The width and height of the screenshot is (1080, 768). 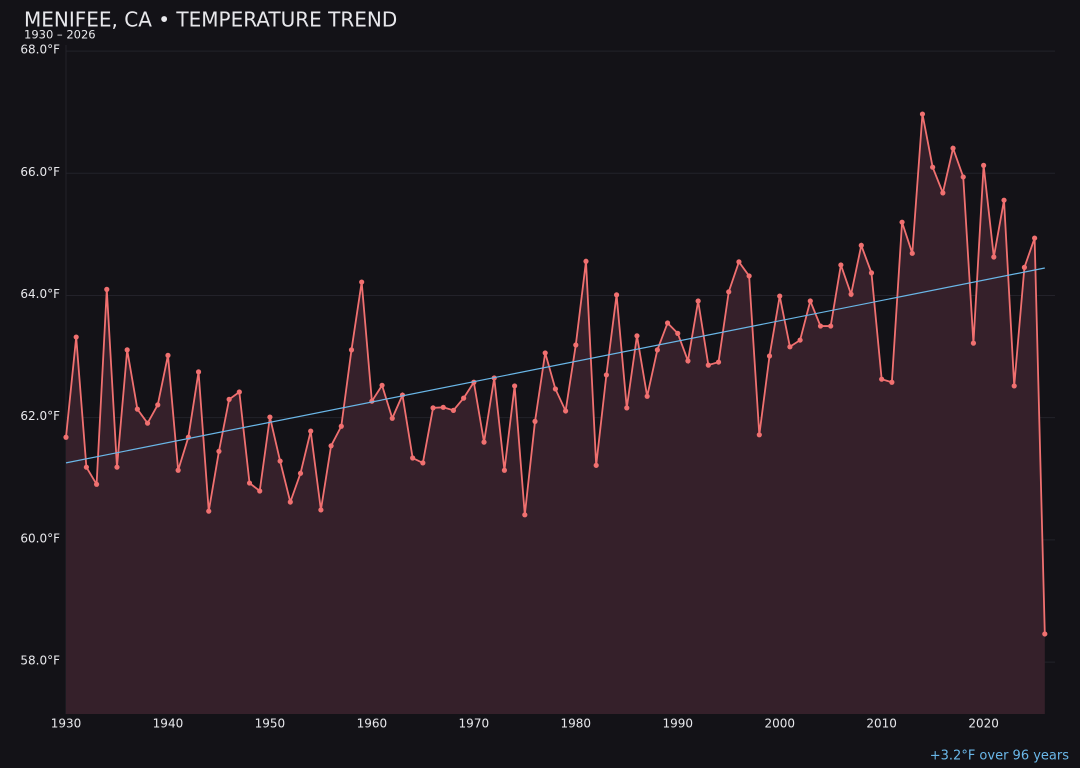 I want to click on x-tick-label: 1990, so click(x=677, y=724).